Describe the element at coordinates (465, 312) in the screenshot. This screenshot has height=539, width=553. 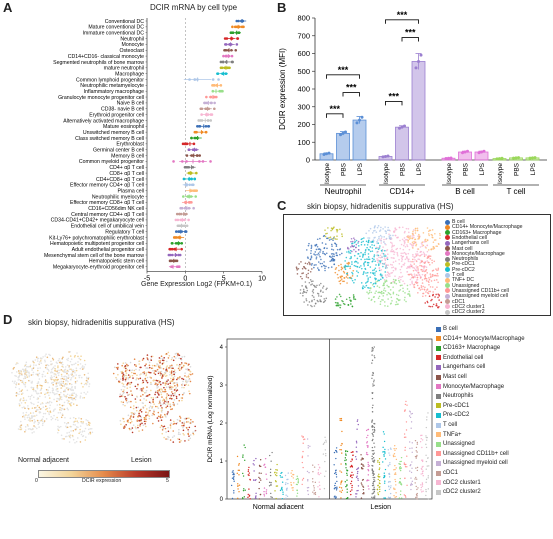
I see `legend-item: cDC2 cluster2` at that location.